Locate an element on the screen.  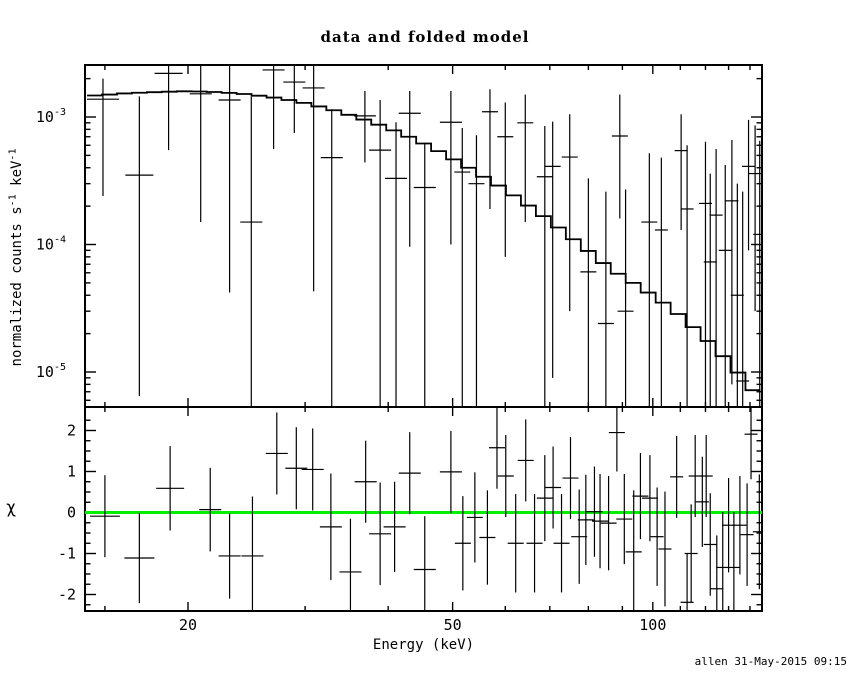
x-tick-label: 20 is located at coordinates (188, 625).